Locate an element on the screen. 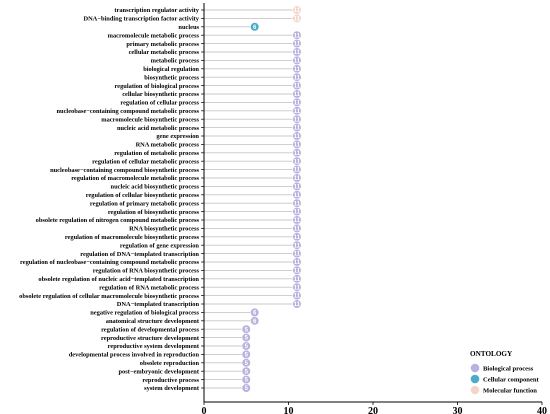 This screenshot has height=414, width=550. term-label: RNA biosynthetic process is located at coordinates (164, 229).